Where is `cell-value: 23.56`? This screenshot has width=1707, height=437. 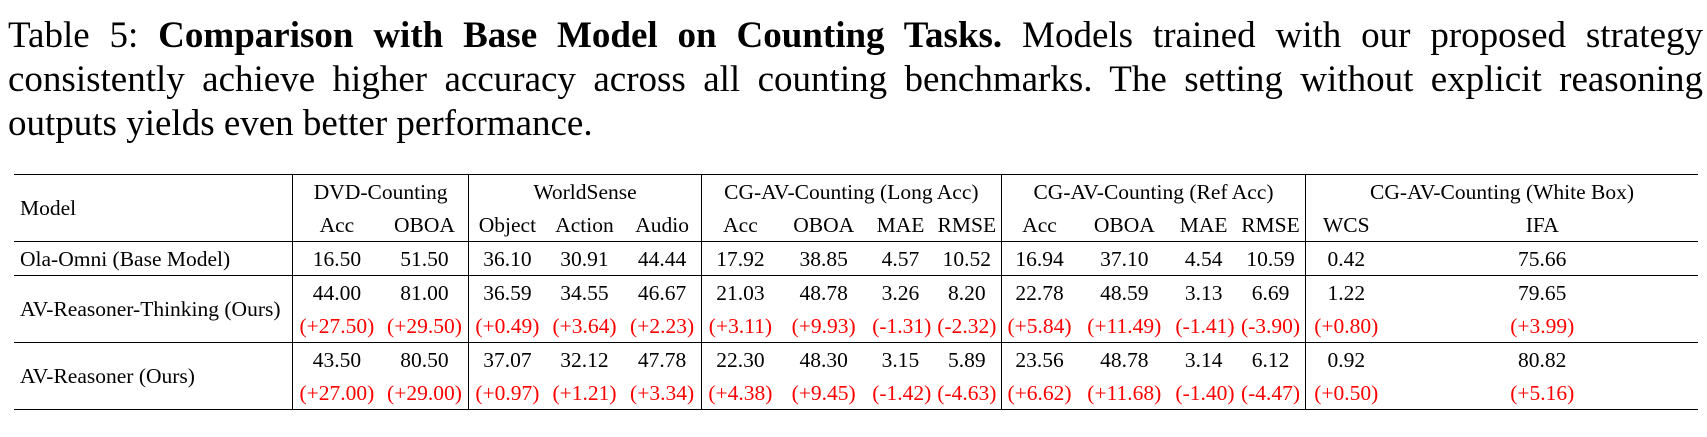 cell-value: 23.56 is located at coordinates (1039, 359).